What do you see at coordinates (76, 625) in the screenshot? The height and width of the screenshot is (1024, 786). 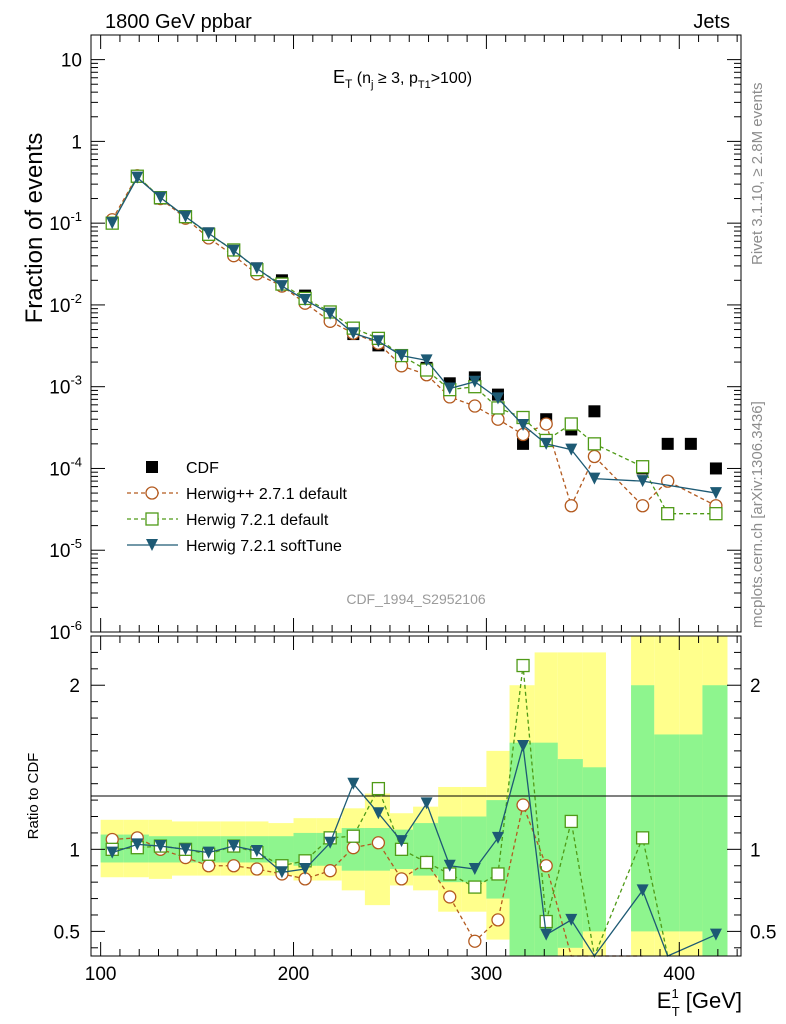 I see `y-tick-exp: -6` at bounding box center [76, 625].